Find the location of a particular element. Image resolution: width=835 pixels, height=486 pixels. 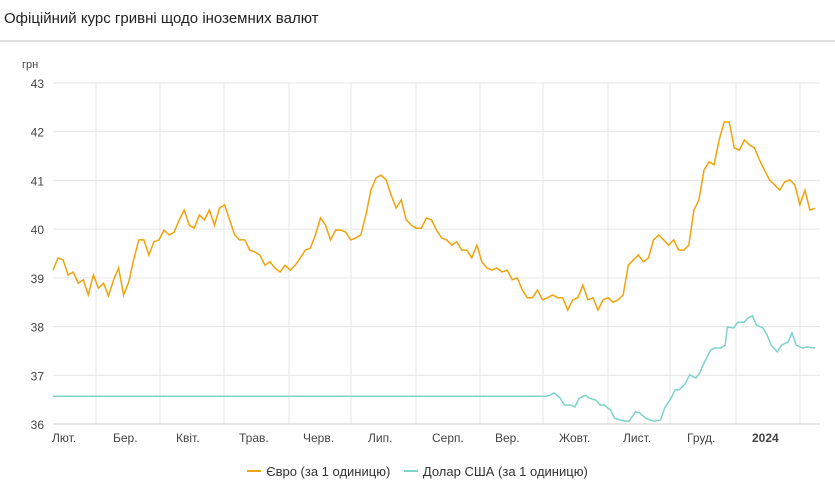

legend-swatch-usd is located at coordinates (410, 471).